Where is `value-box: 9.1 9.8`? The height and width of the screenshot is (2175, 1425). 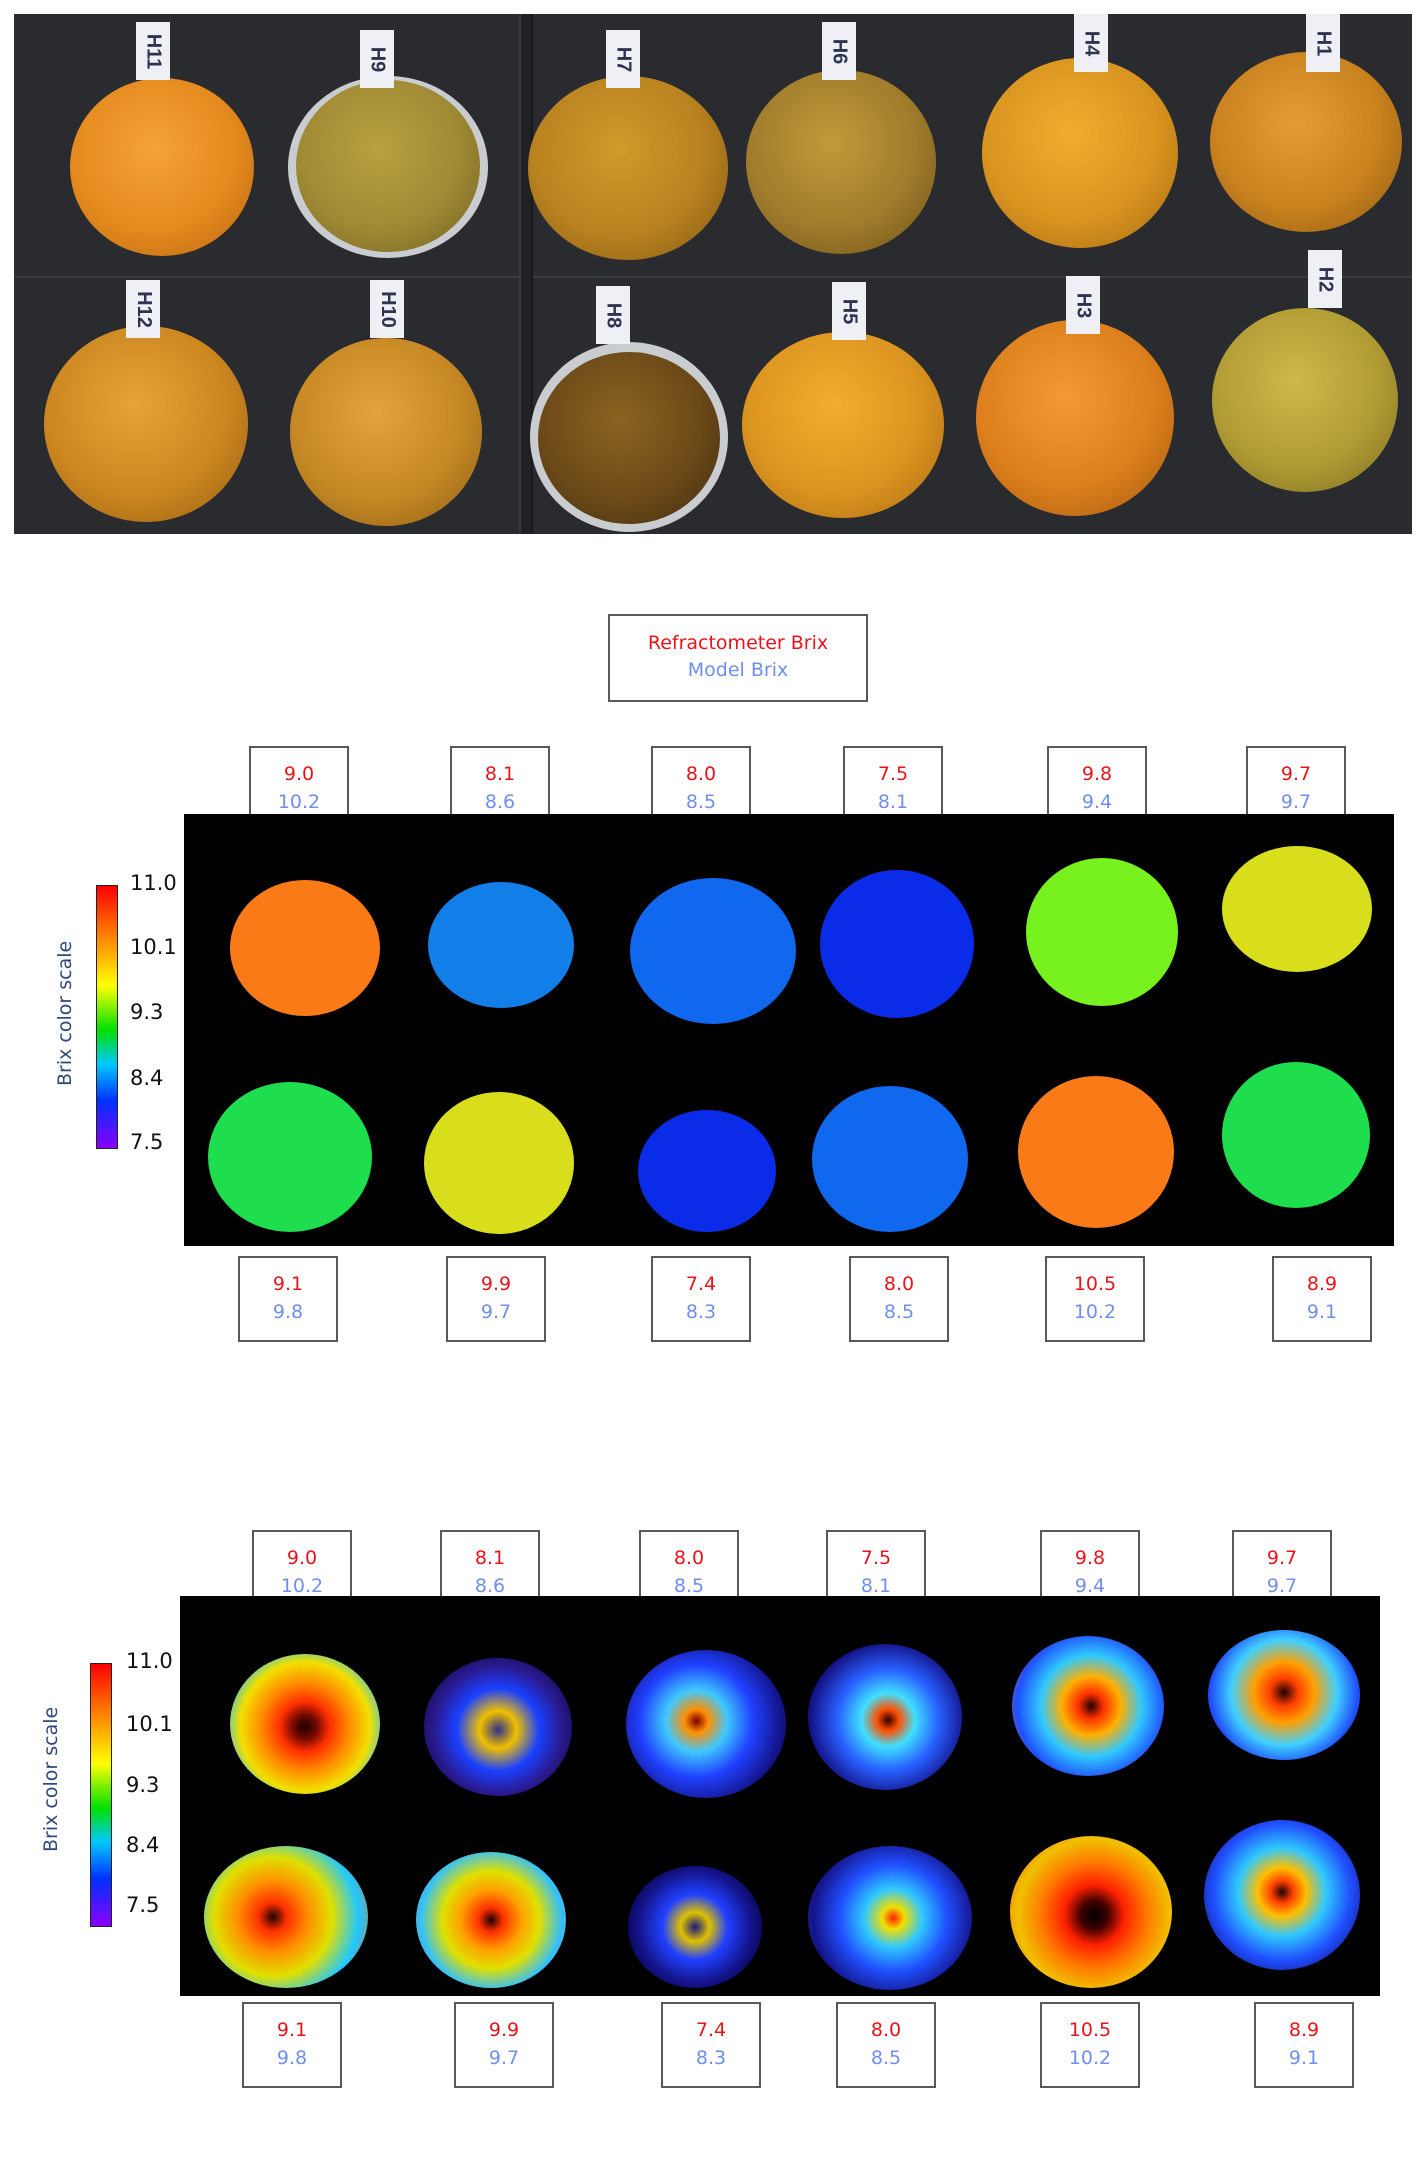
value-box: 9.1 9.8 is located at coordinates (288, 1299).